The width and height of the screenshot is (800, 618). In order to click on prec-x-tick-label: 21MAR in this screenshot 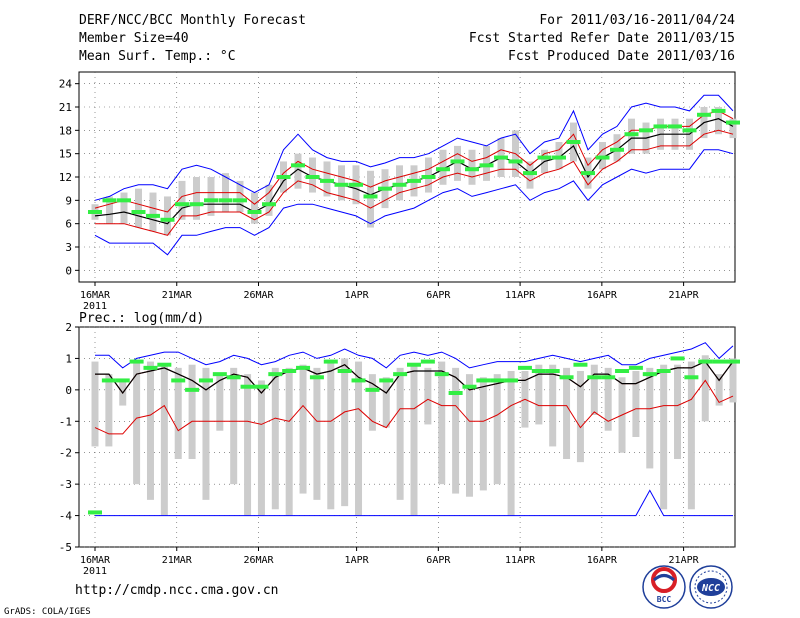, I will do `click(177, 560)`.